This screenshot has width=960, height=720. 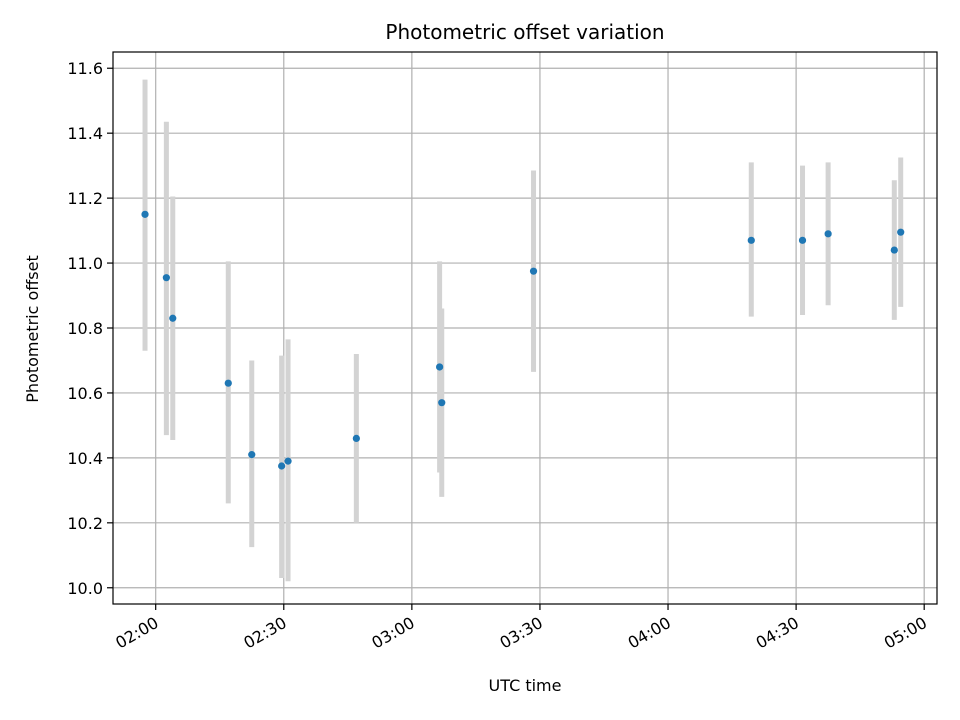 What do you see at coordinates (85, 588) in the screenshot?
I see `y-tick-label: 10.0` at bounding box center [85, 588].